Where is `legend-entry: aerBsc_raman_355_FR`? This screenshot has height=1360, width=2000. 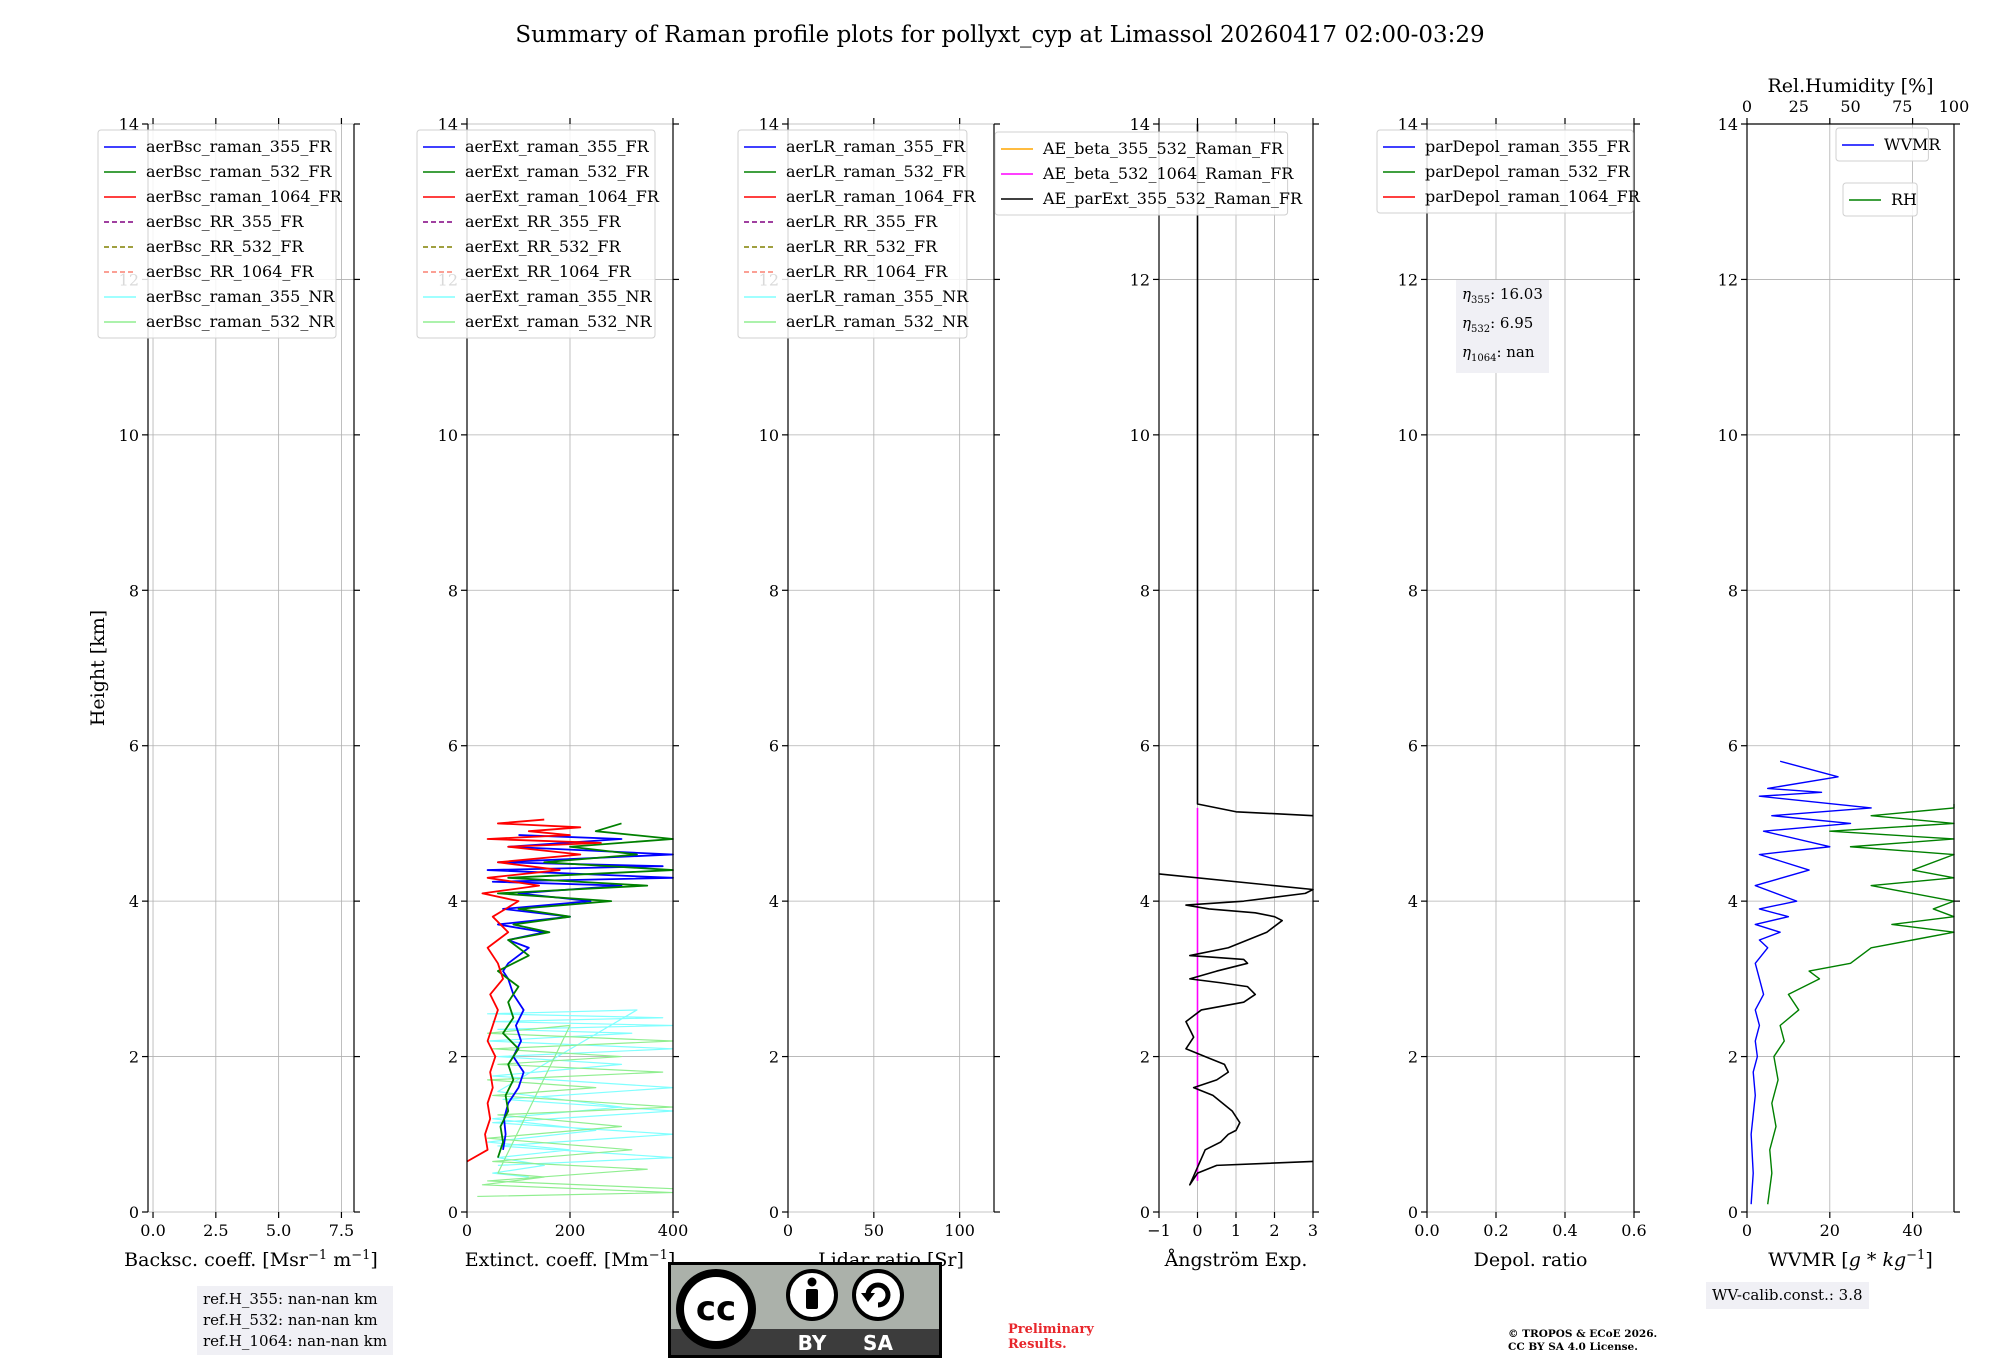 legend-entry: aerBsc_raman_355_FR is located at coordinates (239, 146).